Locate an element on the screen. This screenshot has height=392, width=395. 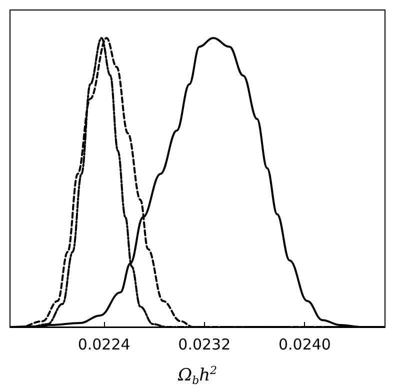
x-tick-label: 0.0224 is located at coordinates (104, 345).